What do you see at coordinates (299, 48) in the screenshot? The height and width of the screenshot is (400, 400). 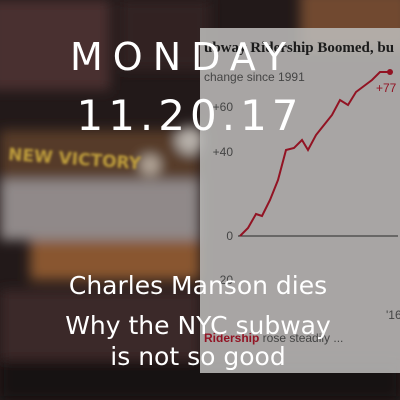 I see `chart-title: ubway Ridership Boomed, bu` at bounding box center [299, 48].